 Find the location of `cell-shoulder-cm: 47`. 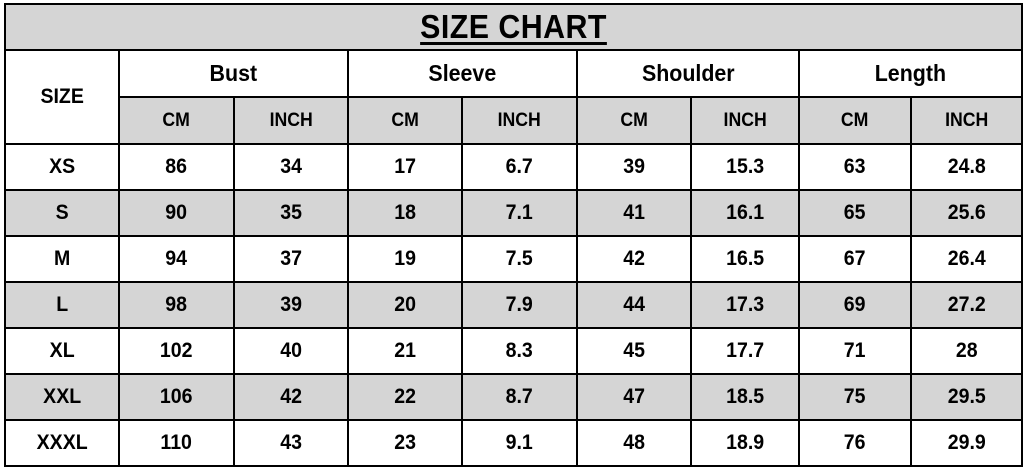

cell-shoulder-cm: 47 is located at coordinates (633, 397).